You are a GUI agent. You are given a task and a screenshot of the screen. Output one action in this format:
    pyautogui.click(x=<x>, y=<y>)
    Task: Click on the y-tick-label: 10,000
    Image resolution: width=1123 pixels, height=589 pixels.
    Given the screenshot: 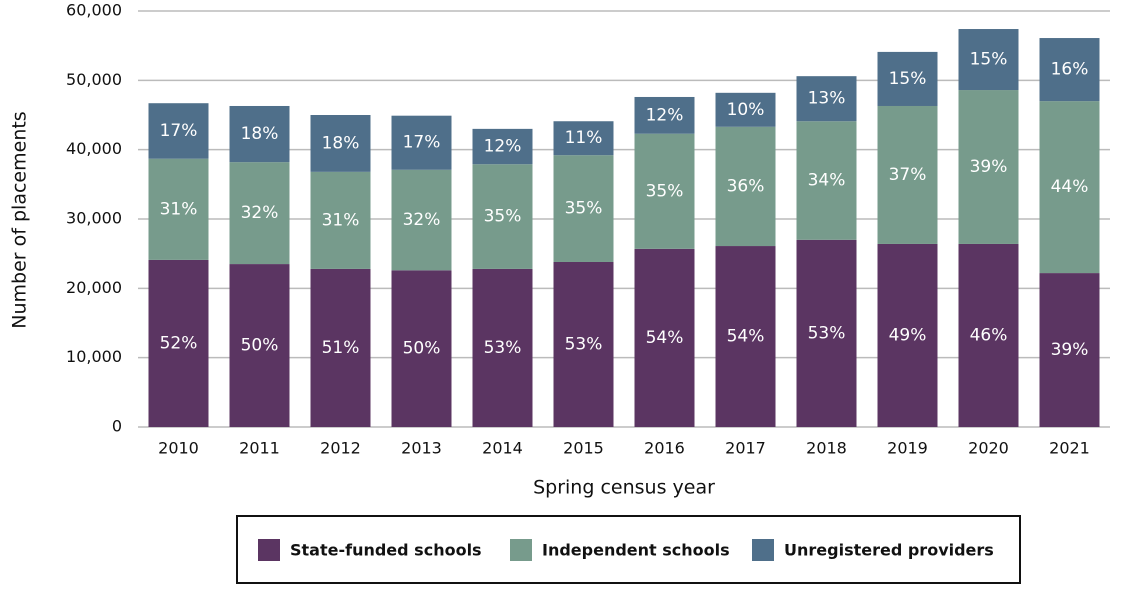 What is the action you would take?
    pyautogui.click(x=94, y=356)
    